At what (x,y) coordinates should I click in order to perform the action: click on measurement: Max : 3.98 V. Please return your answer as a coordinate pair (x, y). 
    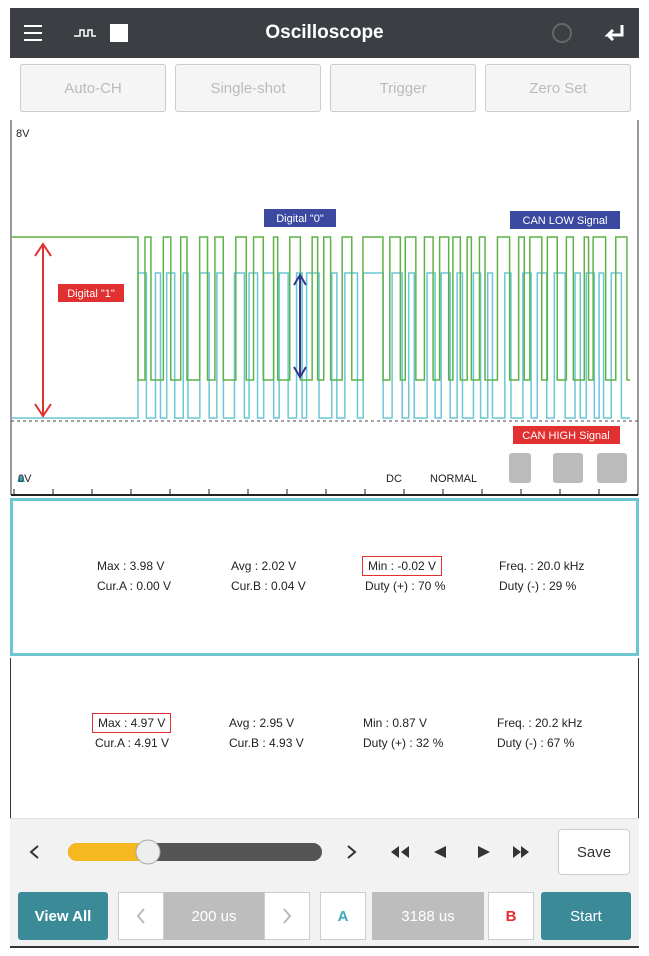
    Looking at the image, I should click on (131, 566).